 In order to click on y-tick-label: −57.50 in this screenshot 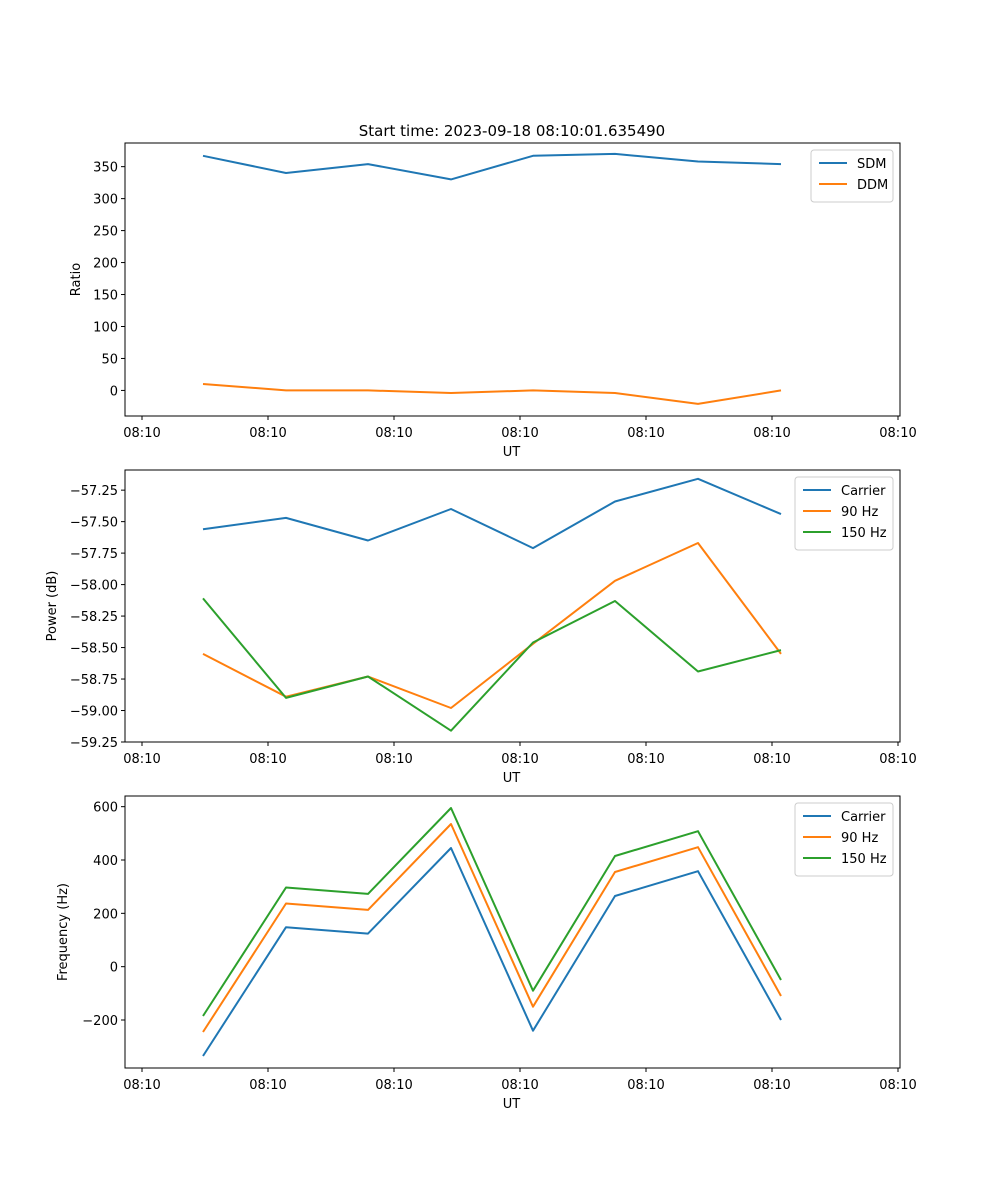, I will do `click(94, 523)`.